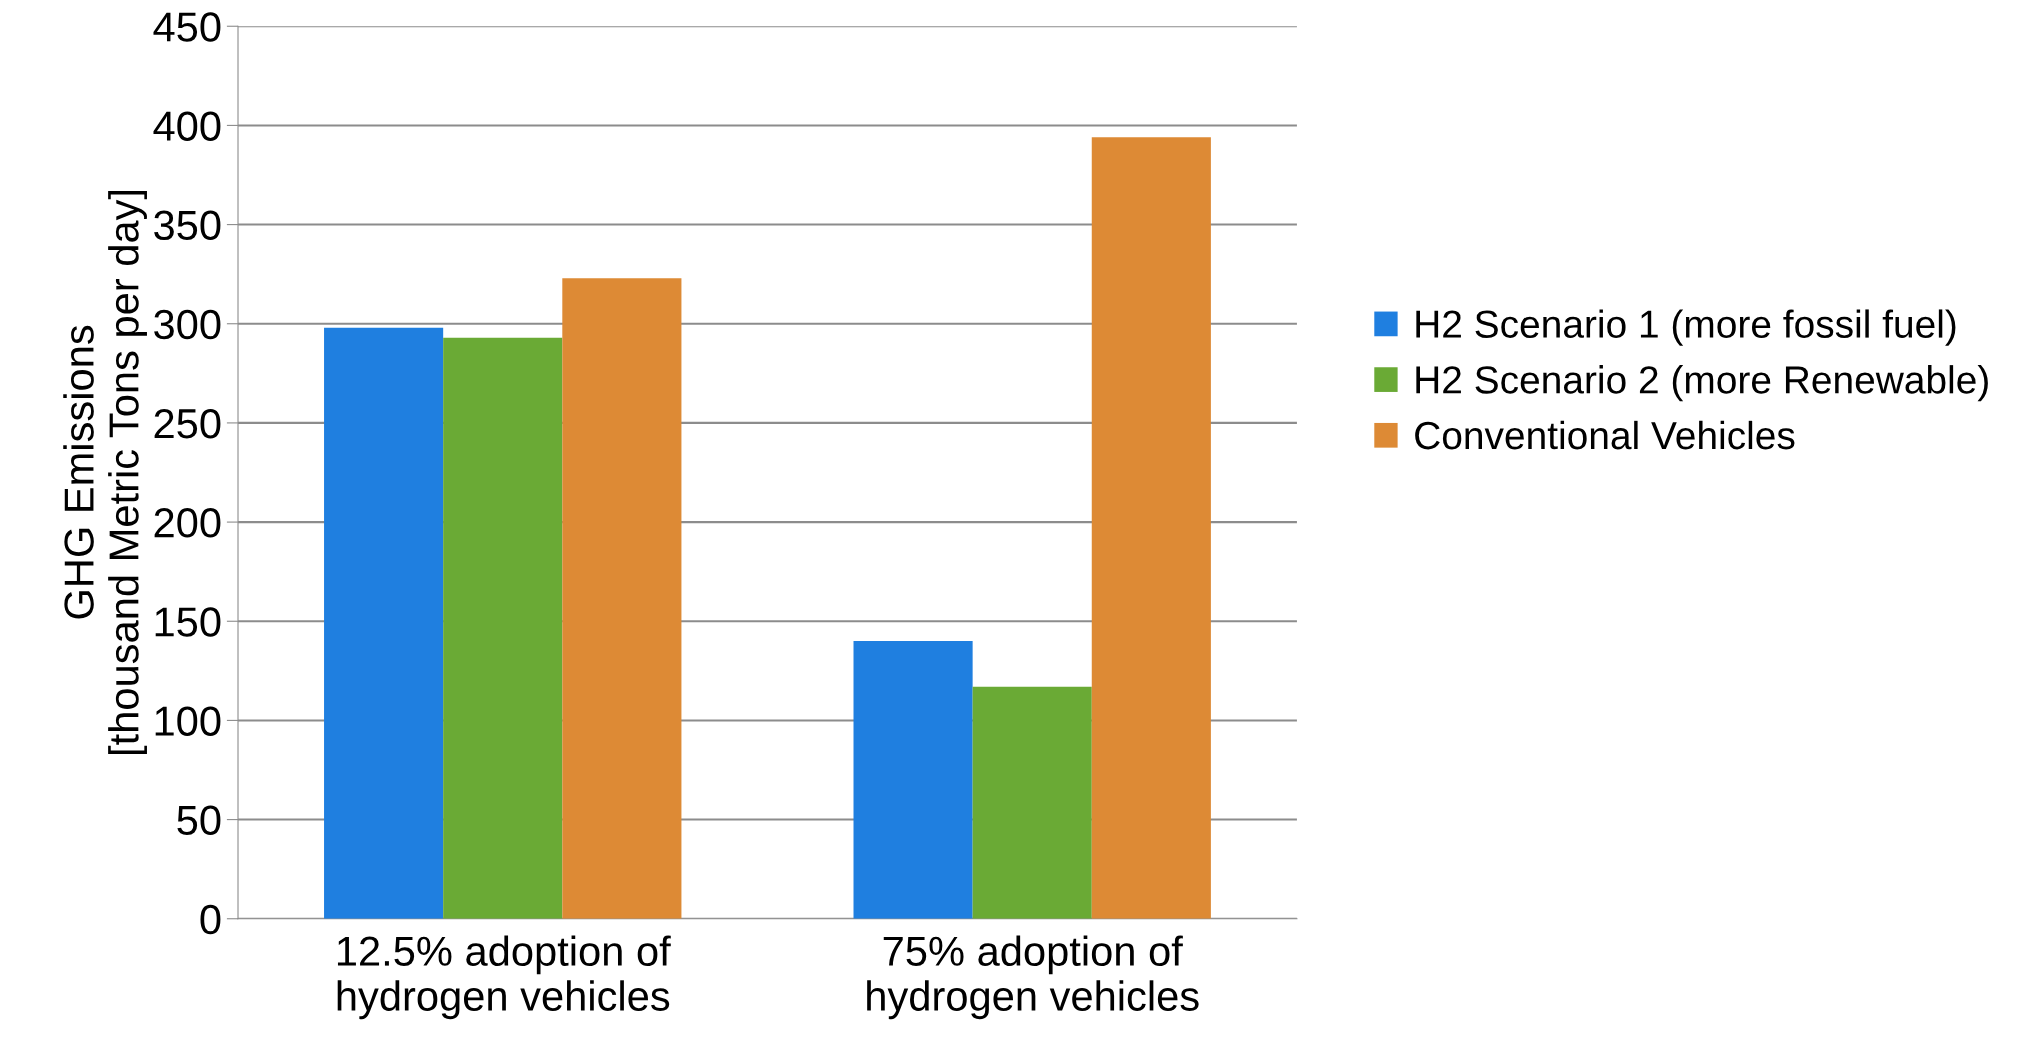 The image size is (2017, 1050). Describe the element at coordinates (105, 472) in the screenshot. I see `y-axis-title: GHG Emissions [thousand Metric Tons per day]` at that location.